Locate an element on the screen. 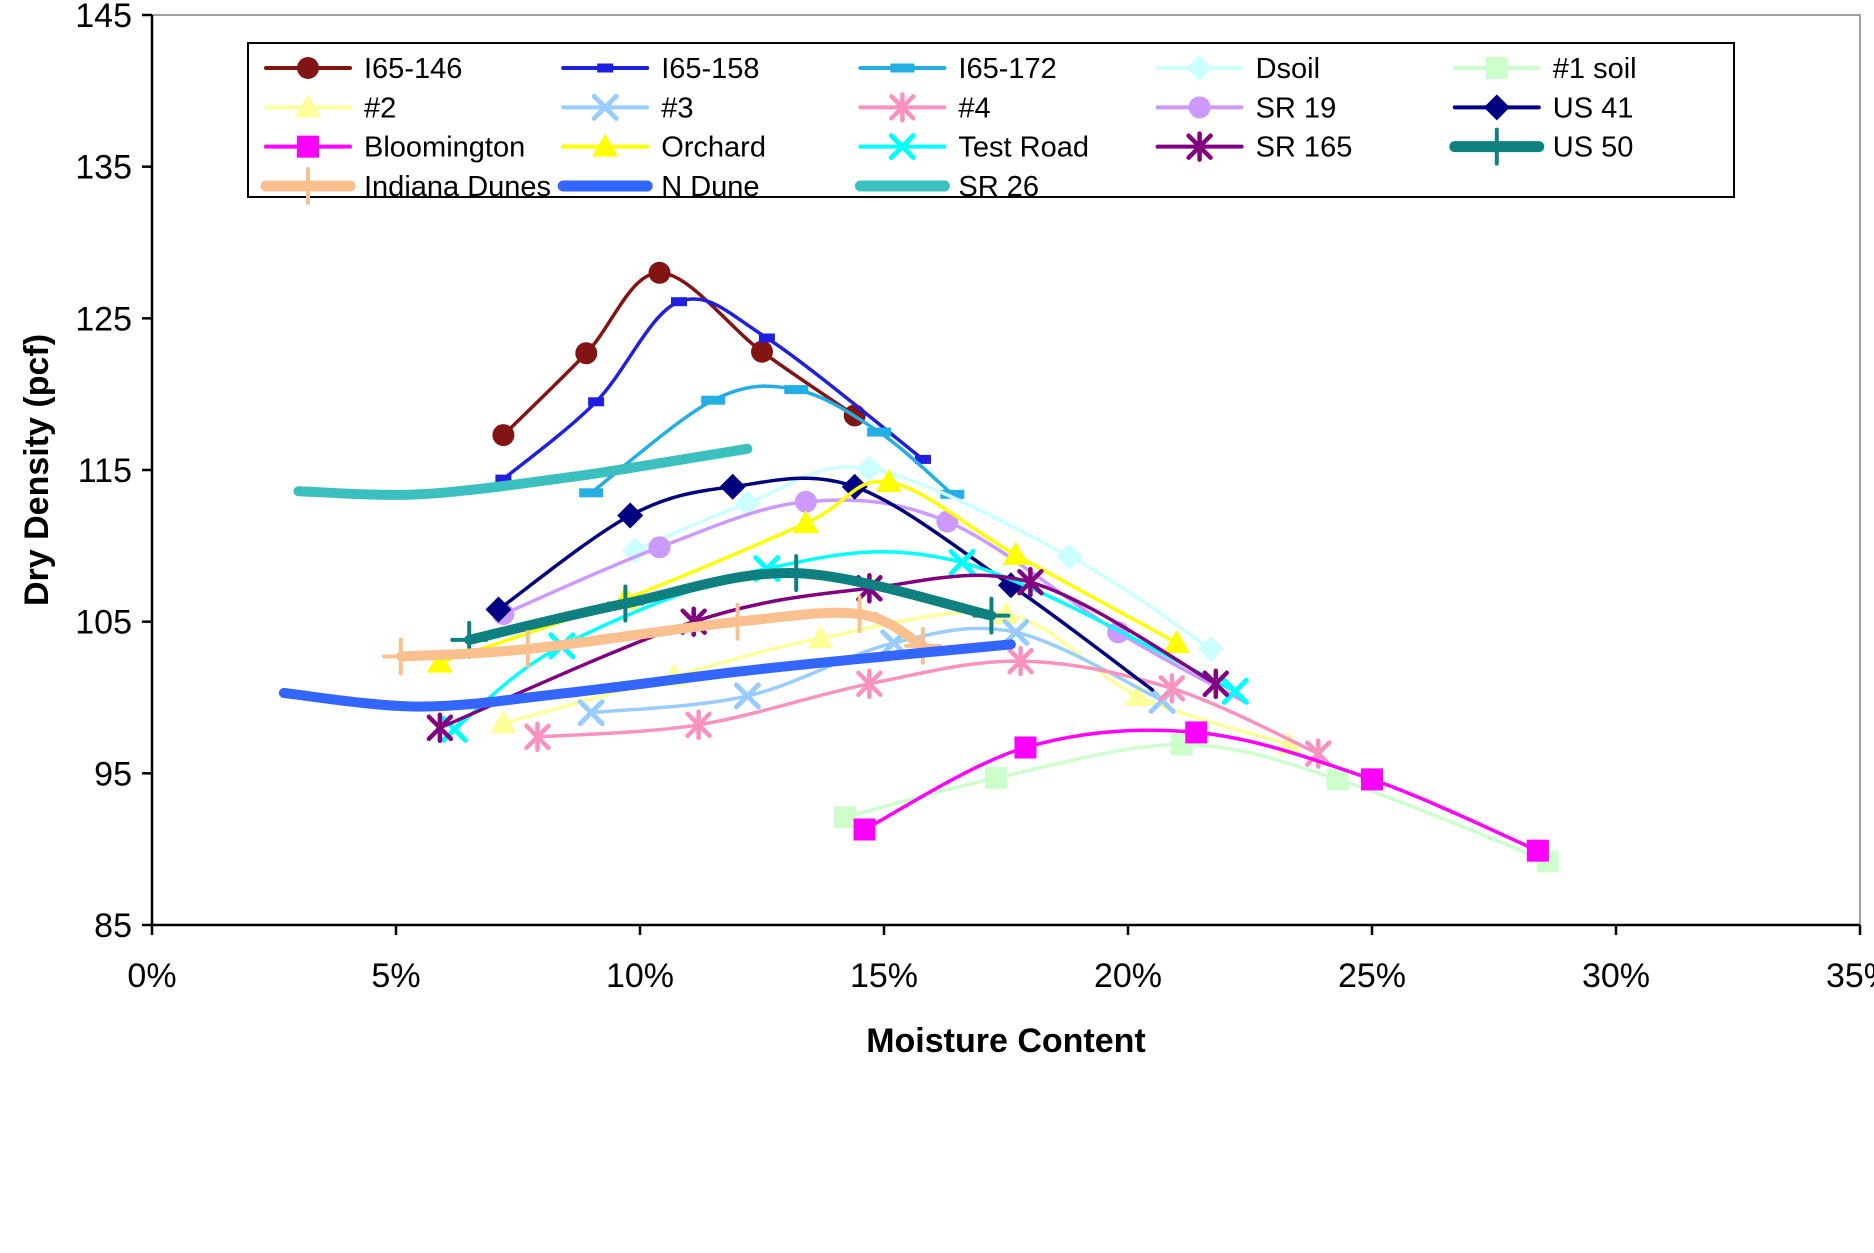 This screenshot has width=1874, height=1253. legend-item-sr-165: SR 165 is located at coordinates (1254, 147).